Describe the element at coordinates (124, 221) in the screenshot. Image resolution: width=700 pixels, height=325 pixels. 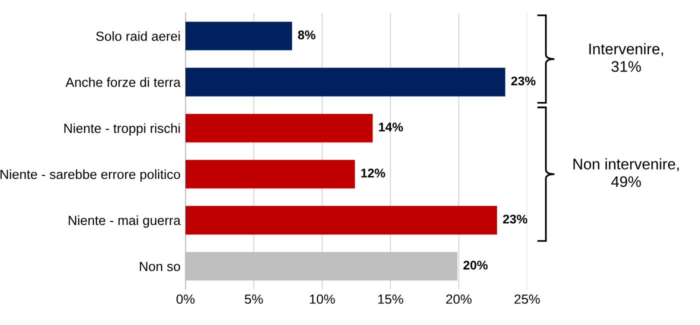
I see `y-tick-label: Niente - mai guerra` at that location.